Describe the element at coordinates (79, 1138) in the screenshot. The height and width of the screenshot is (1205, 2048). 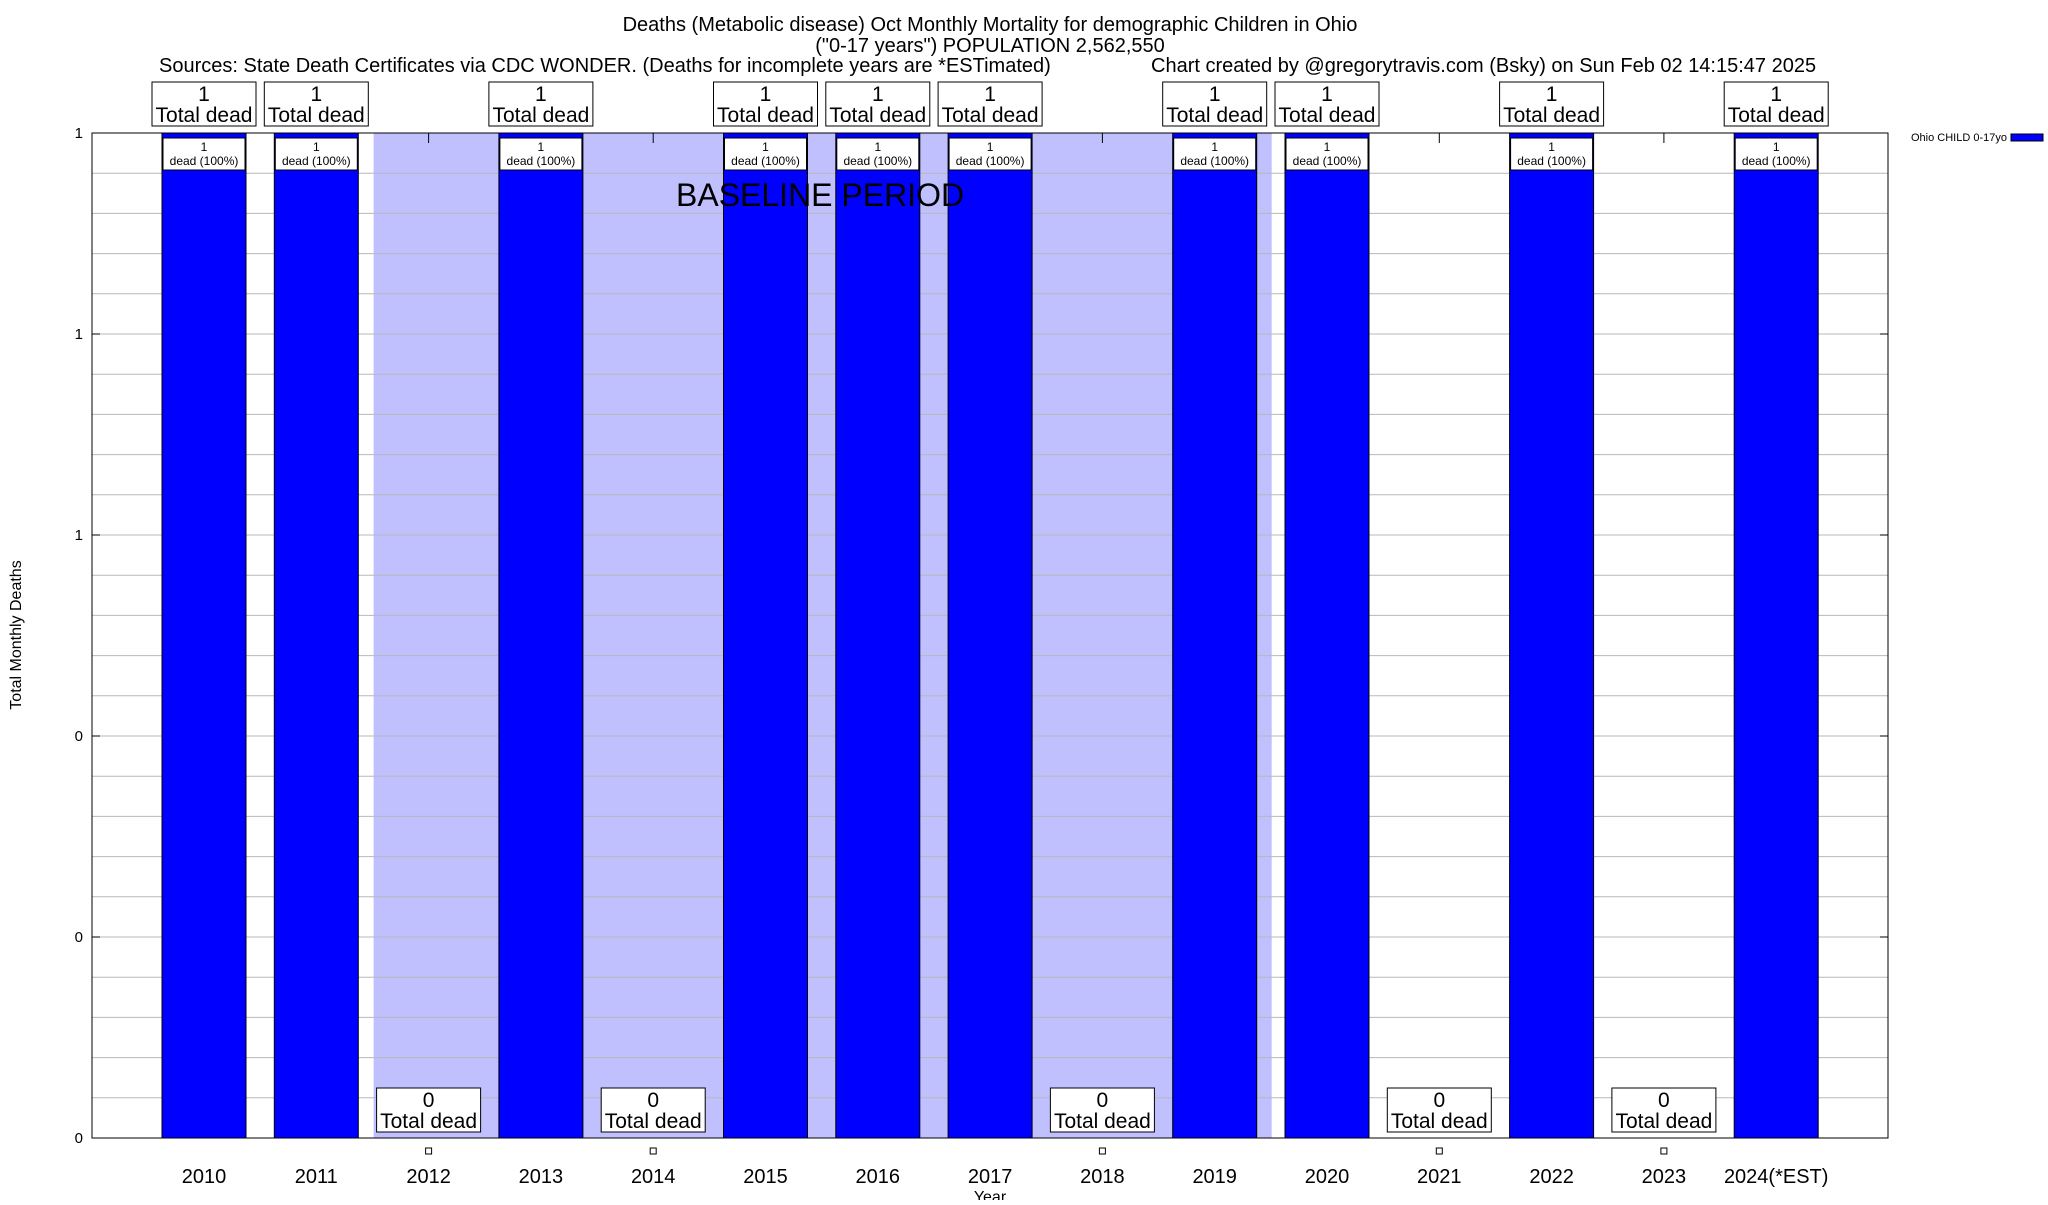
I see `y-tick-label: 0` at that location.